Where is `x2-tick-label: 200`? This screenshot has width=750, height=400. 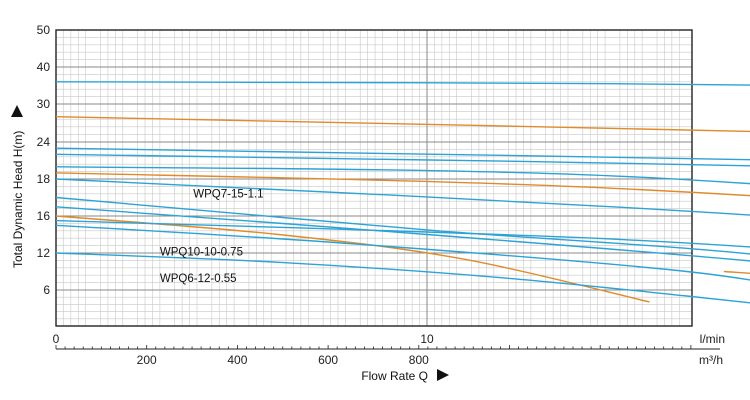
x2-tick-label: 200 is located at coordinates (147, 360).